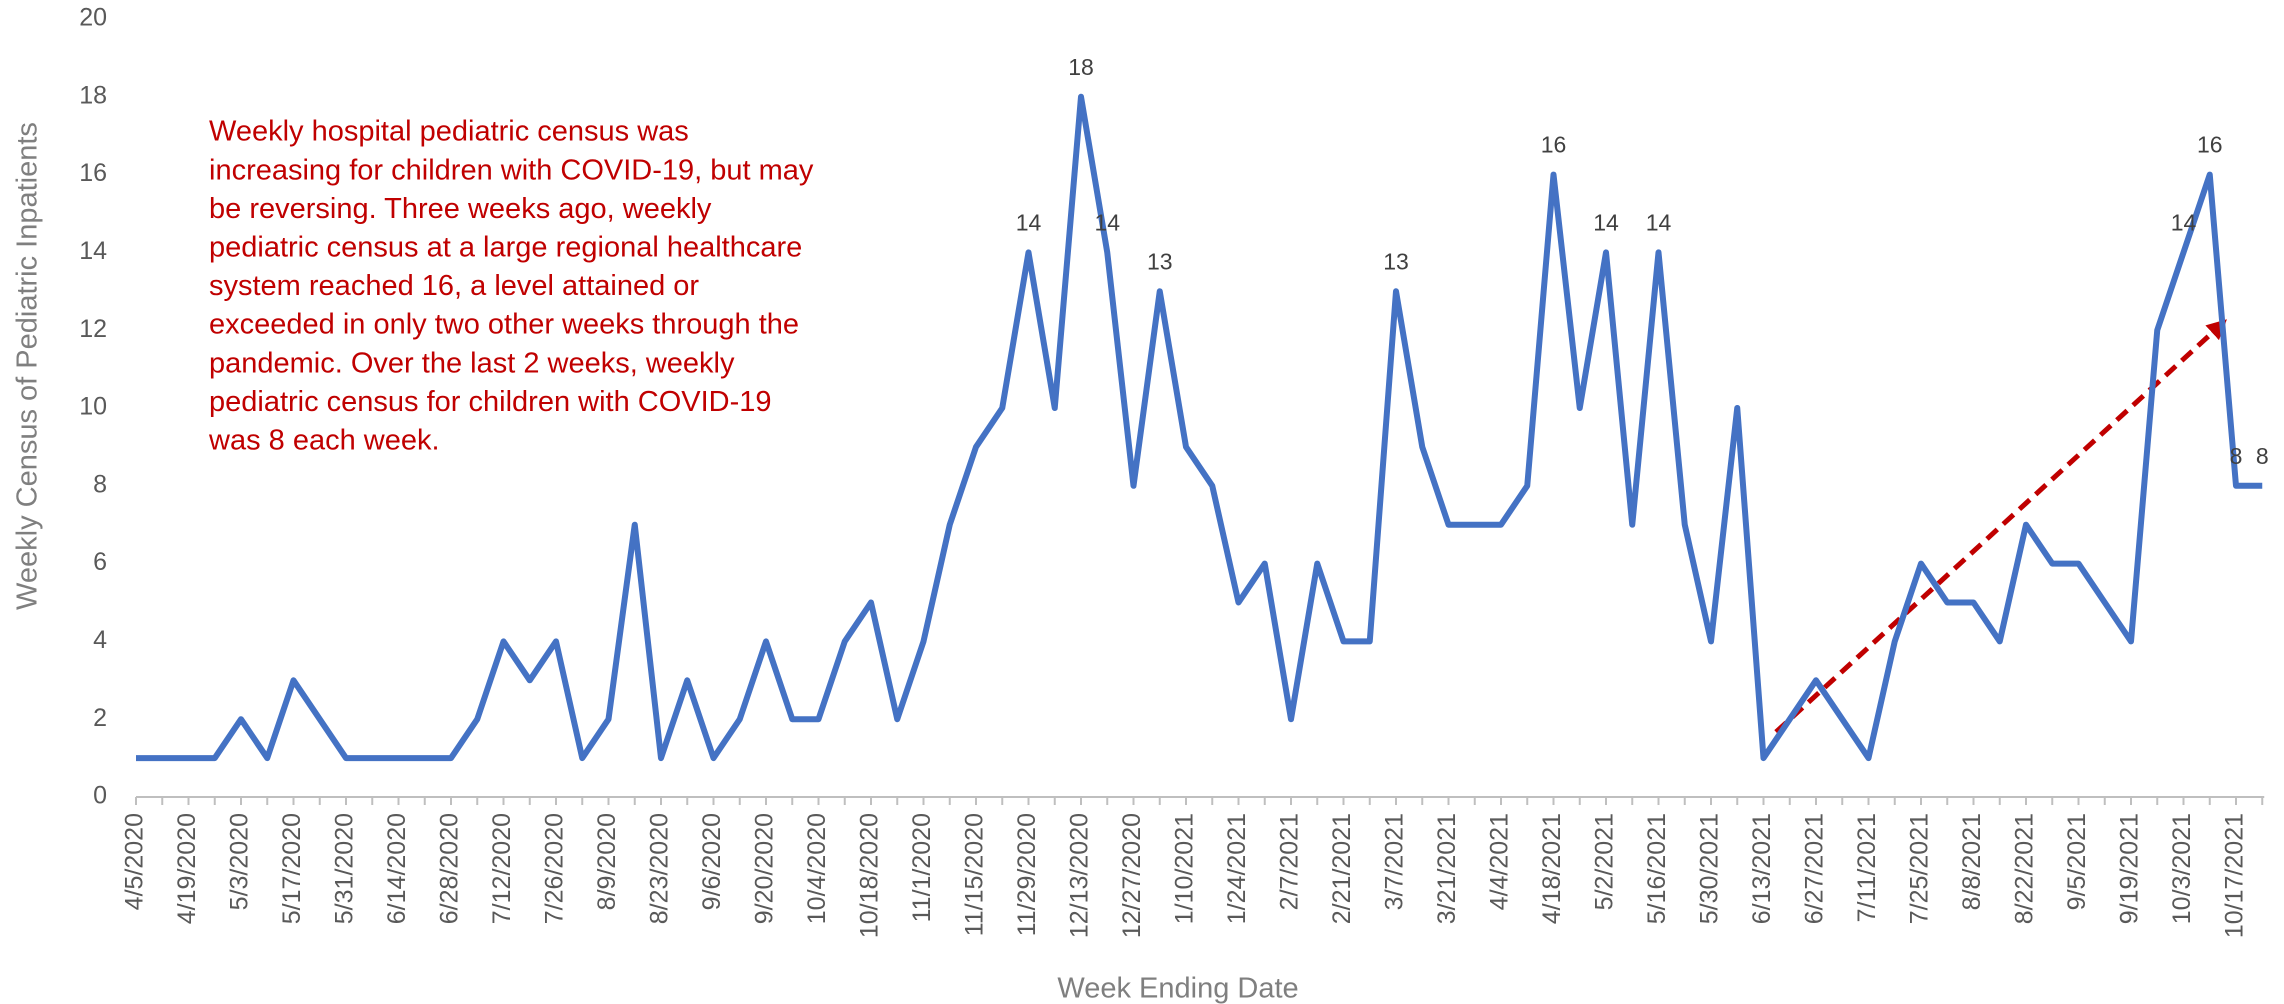 The image size is (2284, 1004). Describe the element at coordinates (397, 868) in the screenshot. I see `x-tick-label: 6/14/2020` at that location.